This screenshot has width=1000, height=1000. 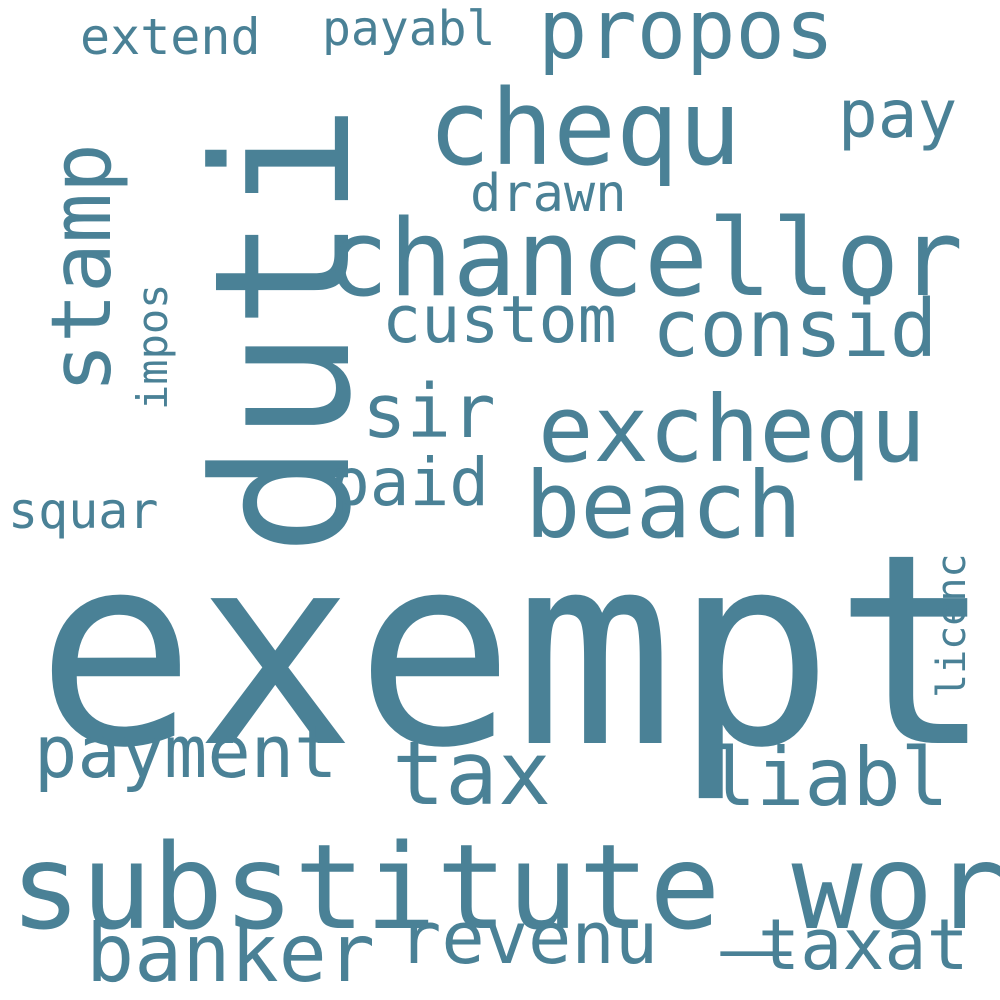 I want to click on word-substitute-word: substitute_word, so click(x=505, y=887).